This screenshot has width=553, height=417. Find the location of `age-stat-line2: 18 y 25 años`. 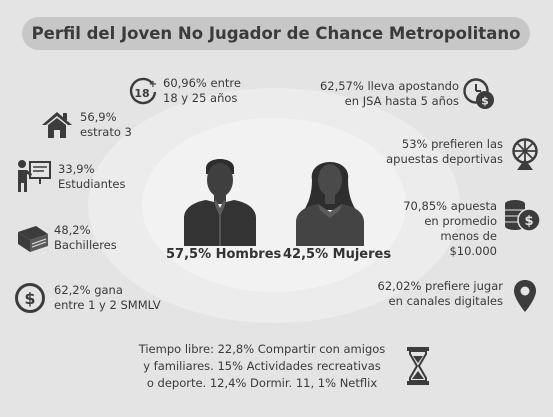

age-stat-line2: 18 y 25 años is located at coordinates (200, 98).